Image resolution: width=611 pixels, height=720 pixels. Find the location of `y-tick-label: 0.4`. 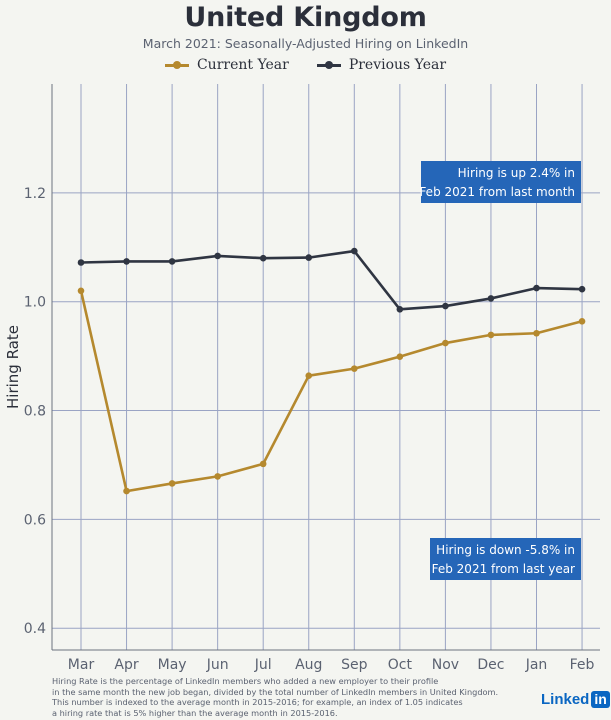

y-tick-label: 0.4 is located at coordinates (35, 629).